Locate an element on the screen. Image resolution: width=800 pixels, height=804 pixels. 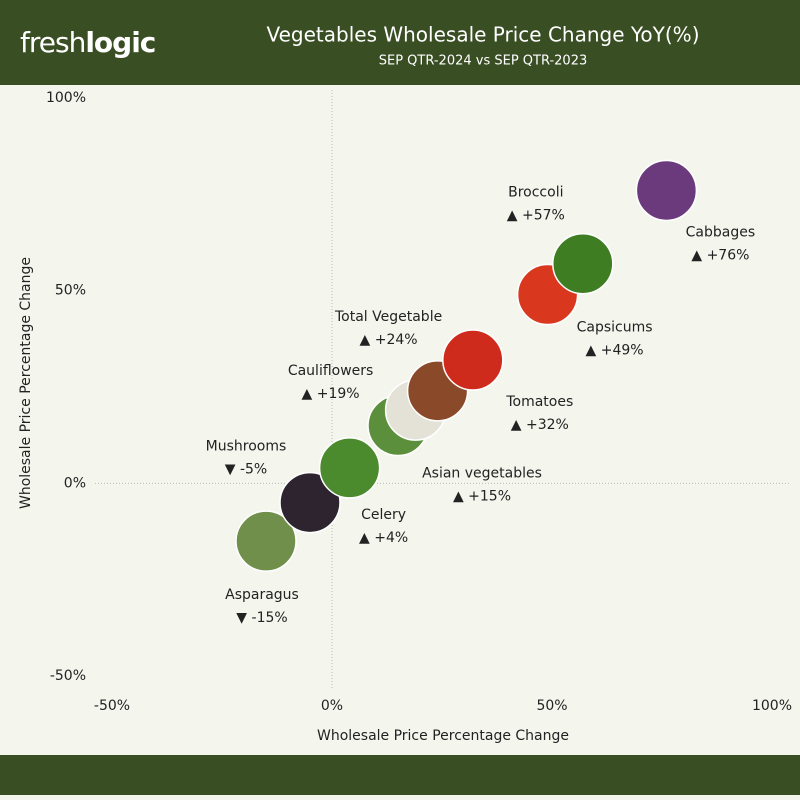
header is located at coordinates (400, 42).